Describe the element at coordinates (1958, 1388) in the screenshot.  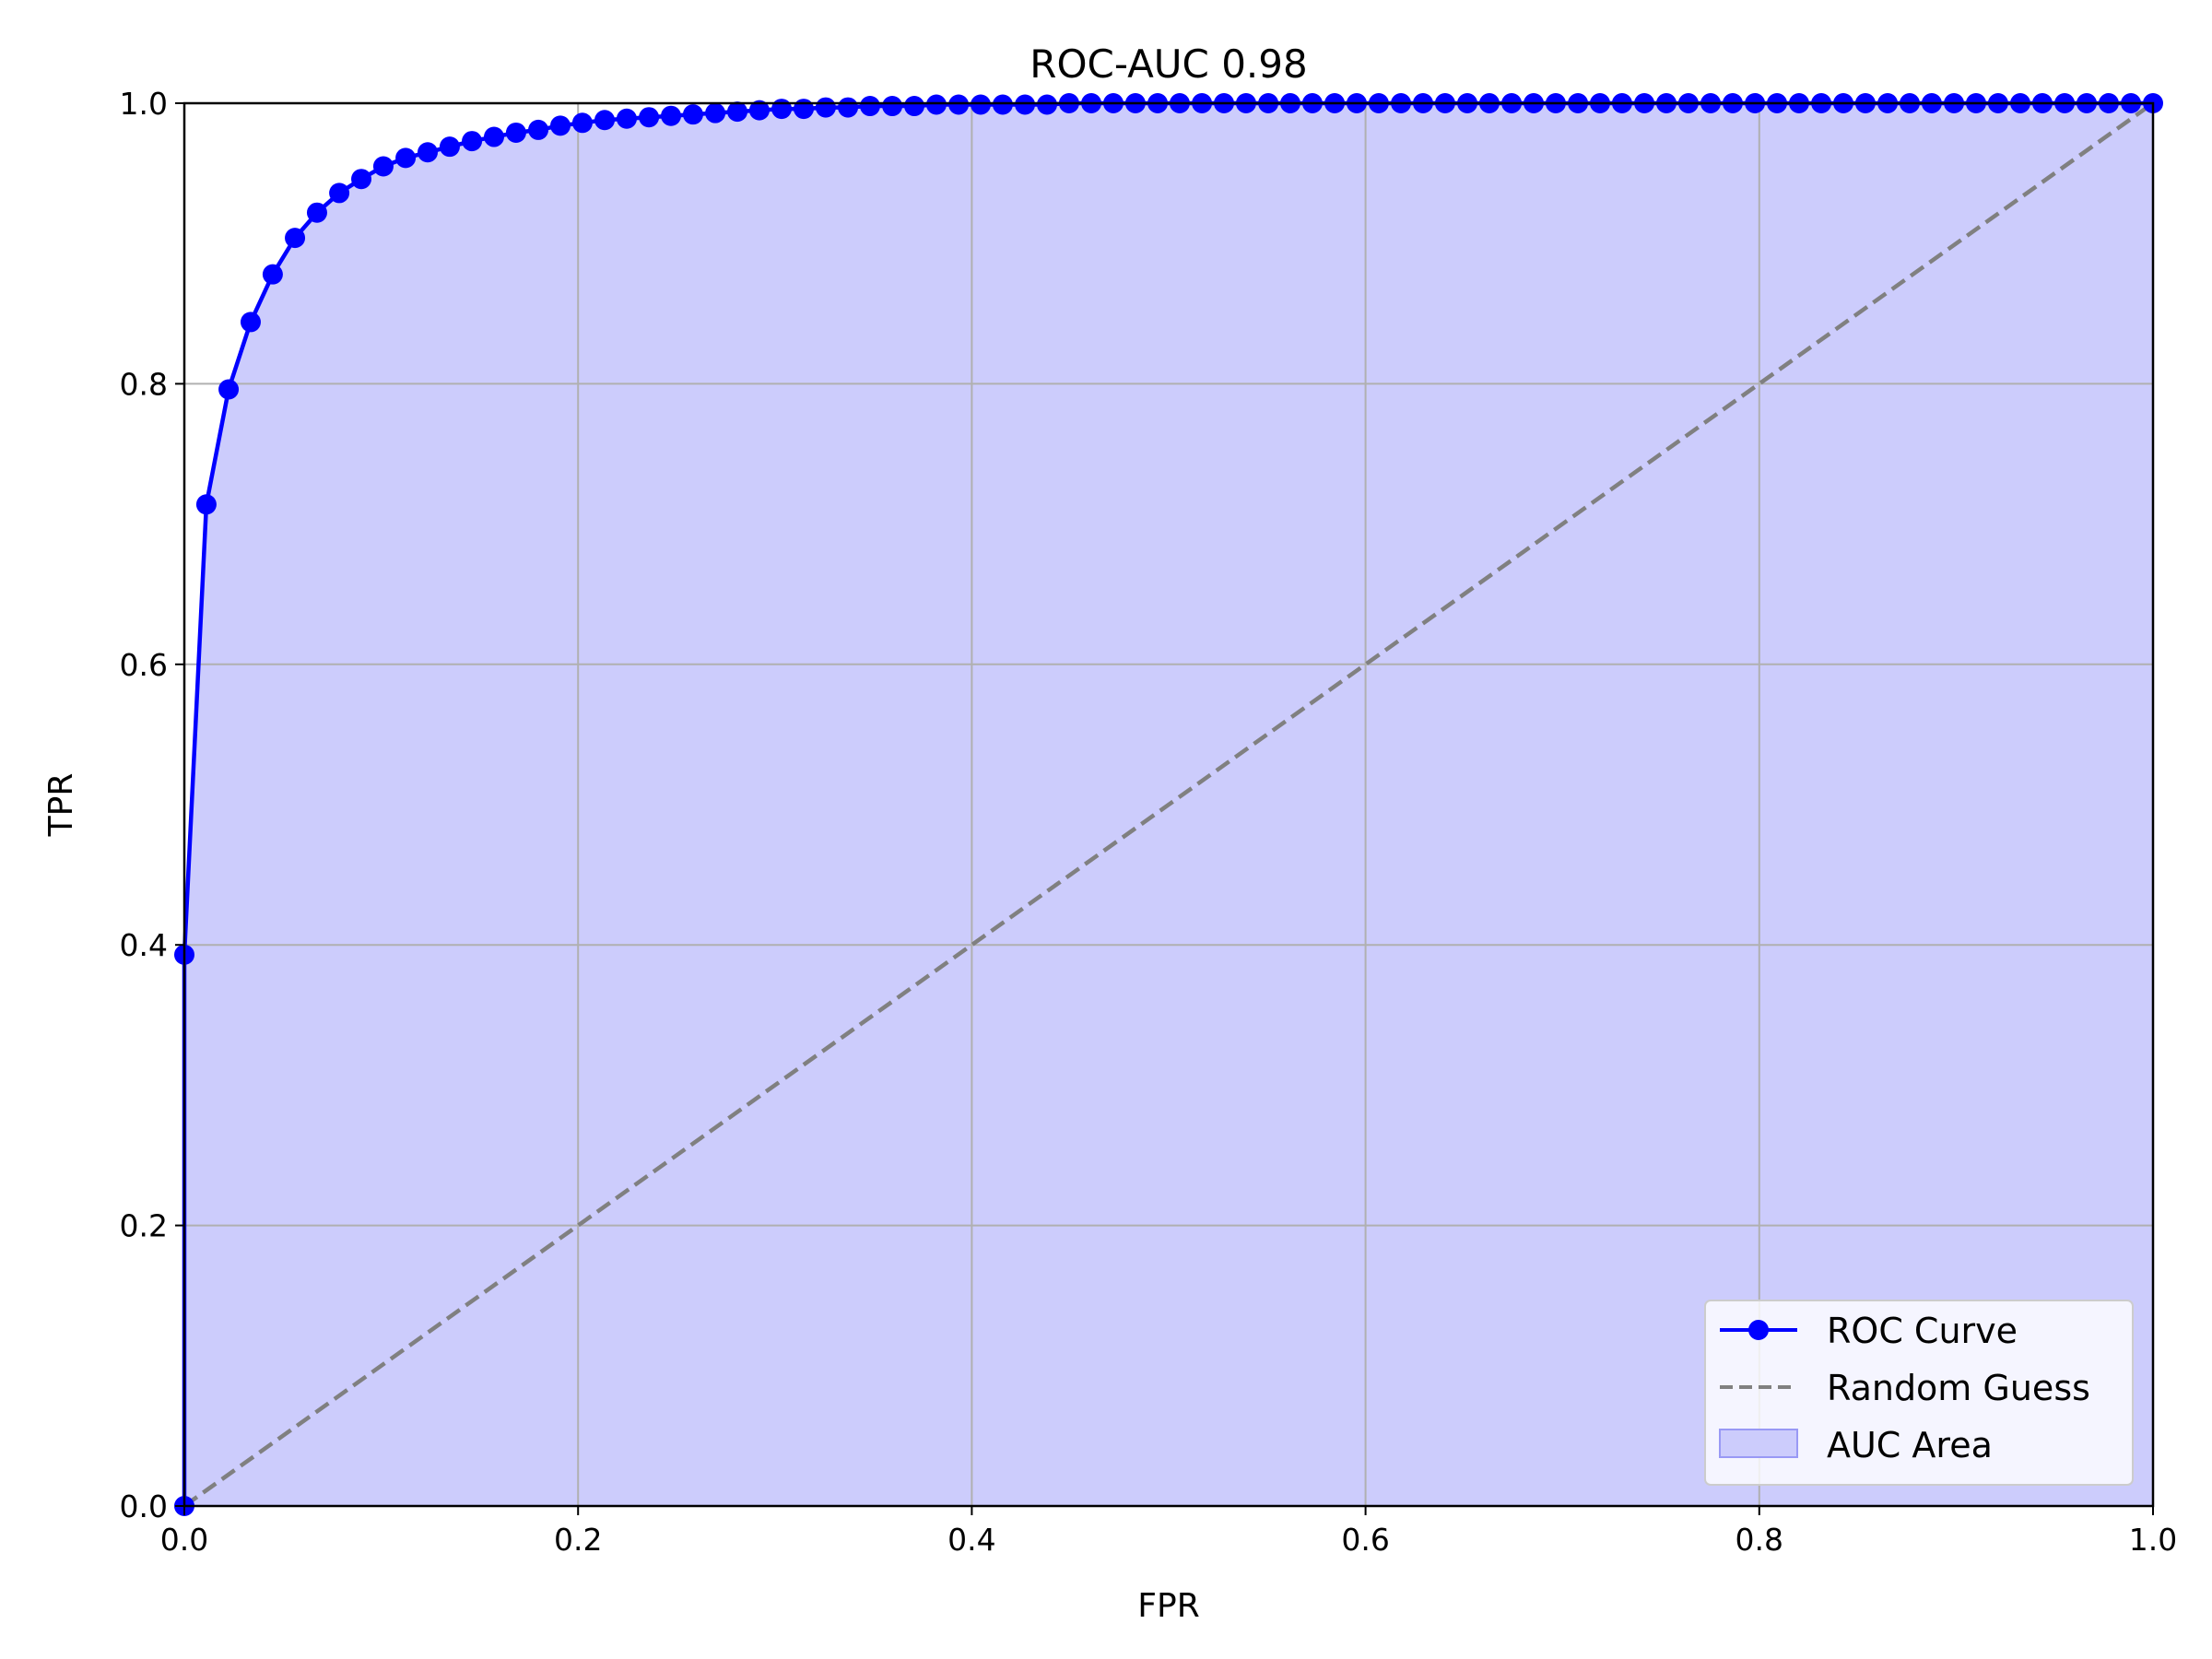
I see `legend-random-label: Random Guess` at that location.